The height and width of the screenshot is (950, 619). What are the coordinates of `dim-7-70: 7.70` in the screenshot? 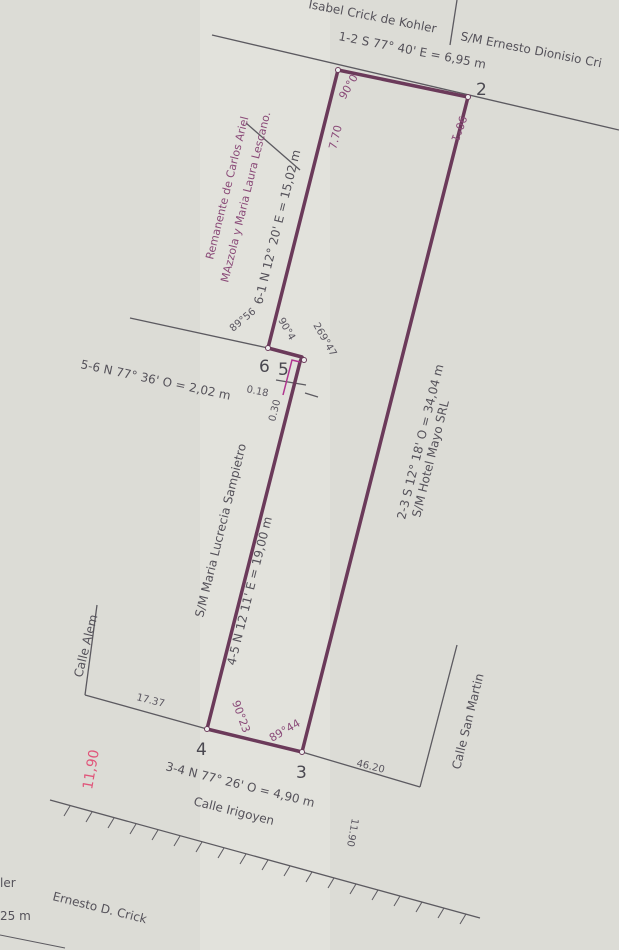 It's located at (335, 137).